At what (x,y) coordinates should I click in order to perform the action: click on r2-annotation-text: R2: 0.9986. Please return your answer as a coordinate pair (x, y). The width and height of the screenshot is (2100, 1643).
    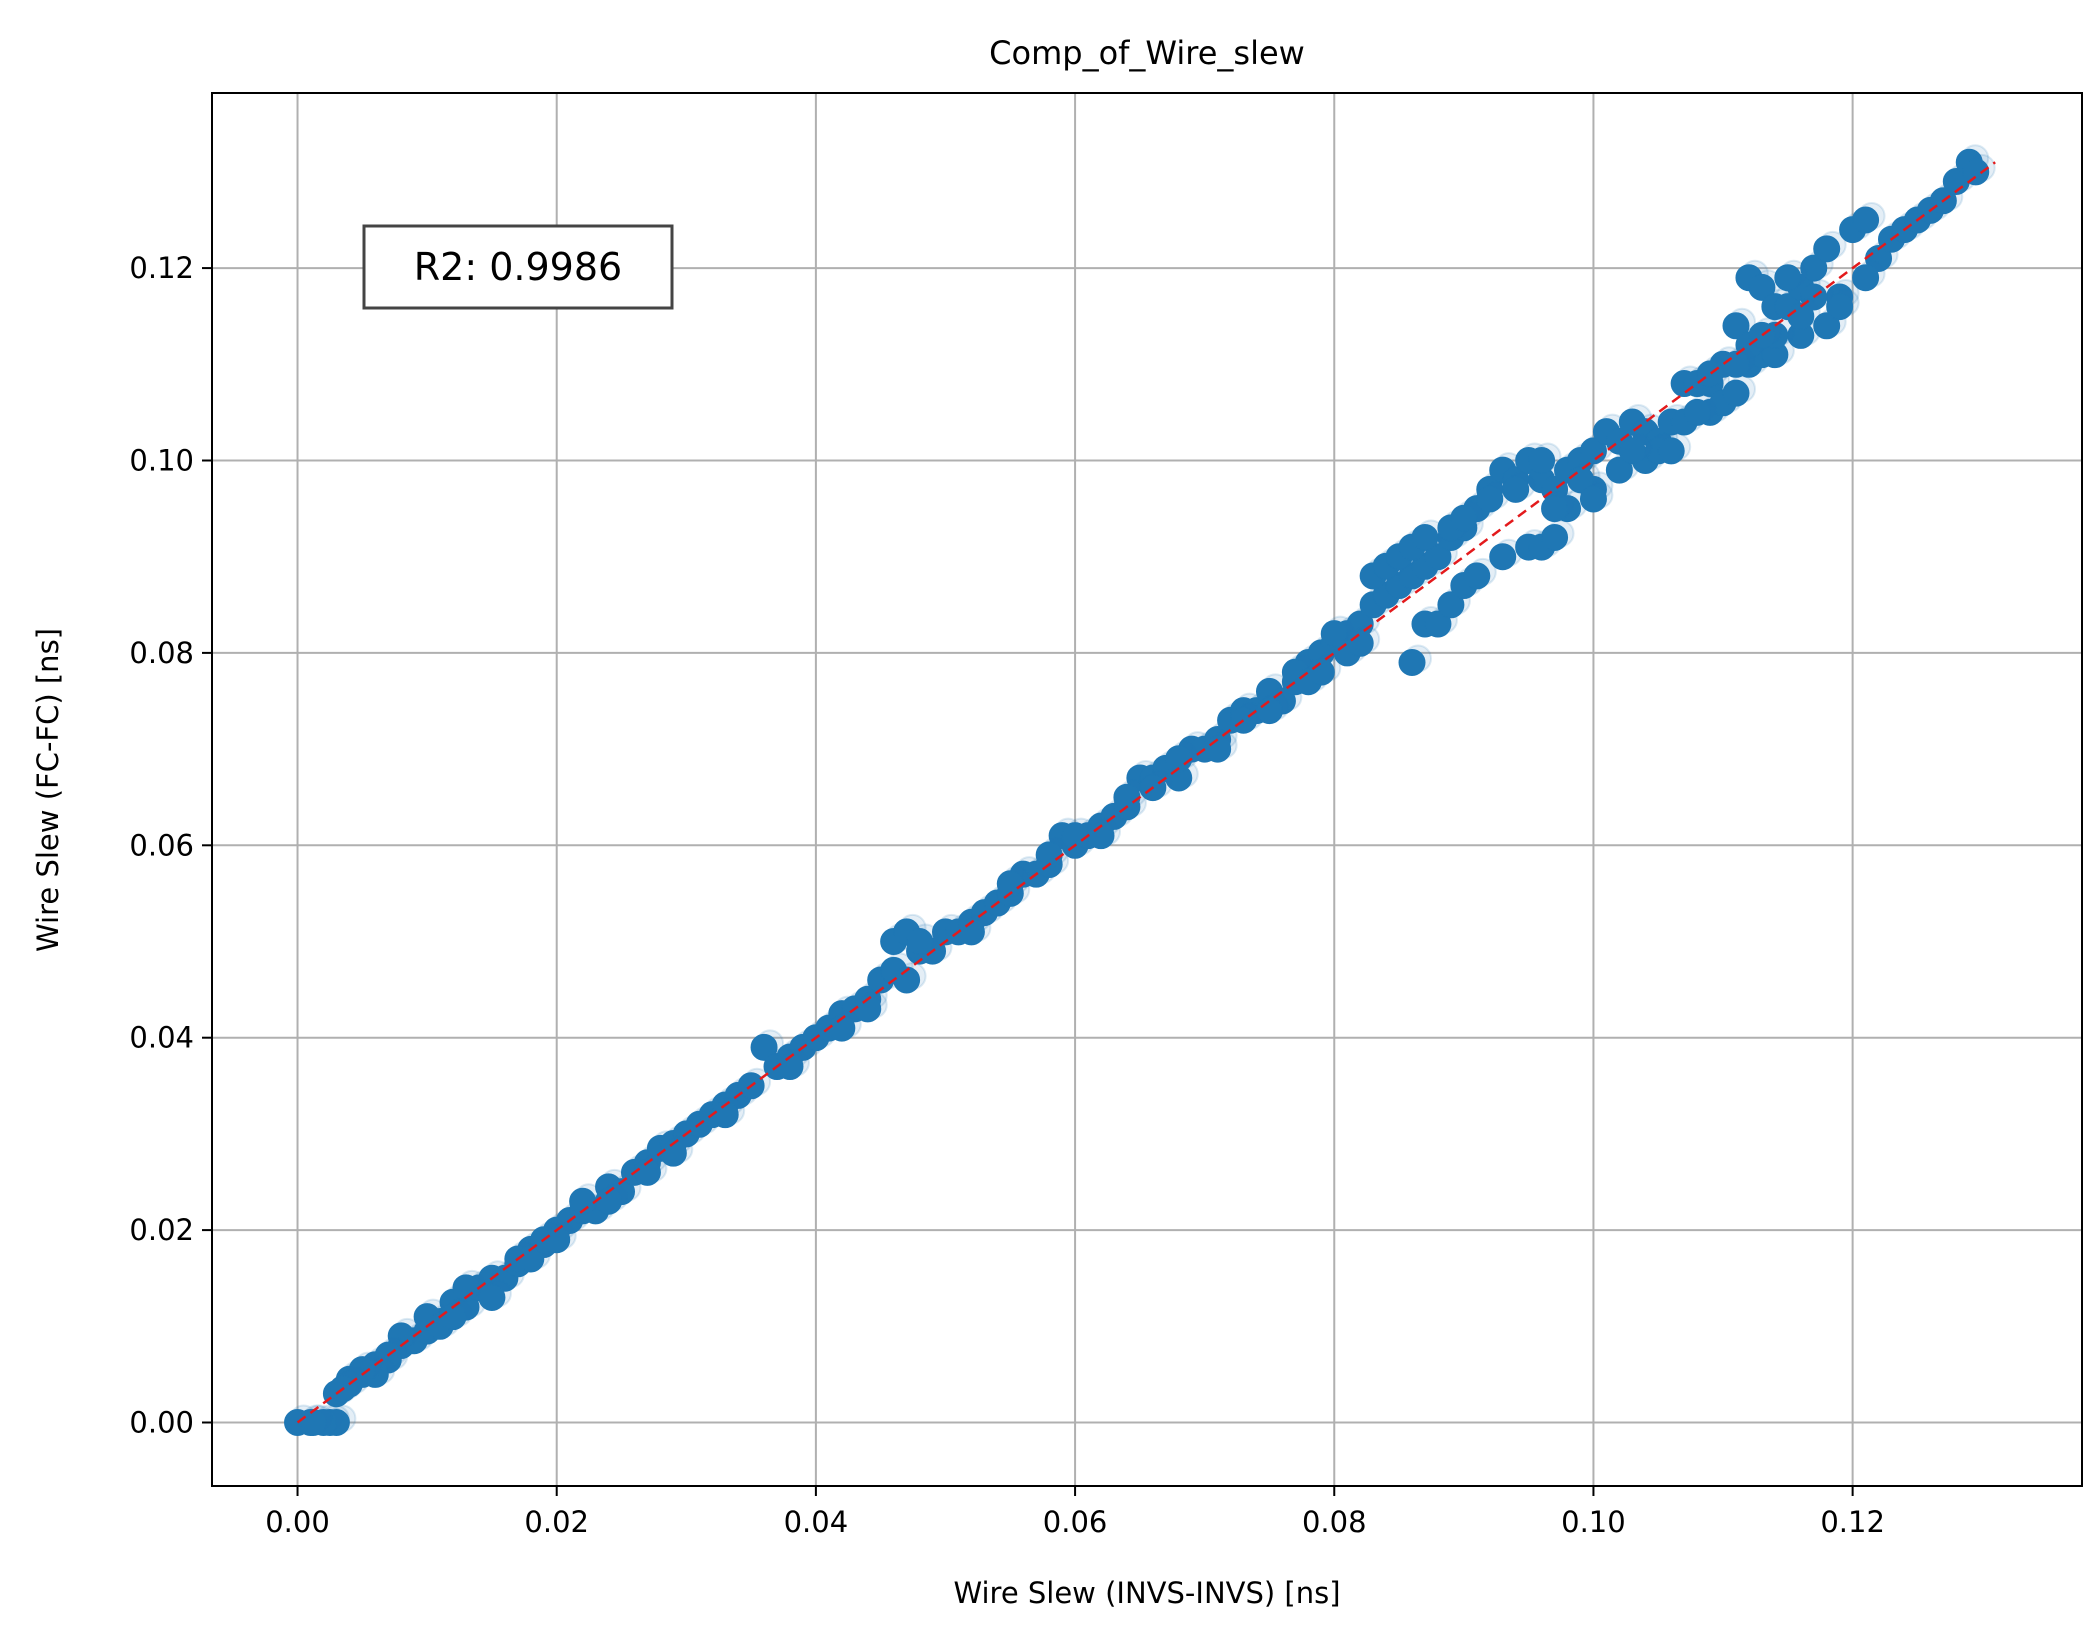
    Looking at the image, I should click on (518, 267).